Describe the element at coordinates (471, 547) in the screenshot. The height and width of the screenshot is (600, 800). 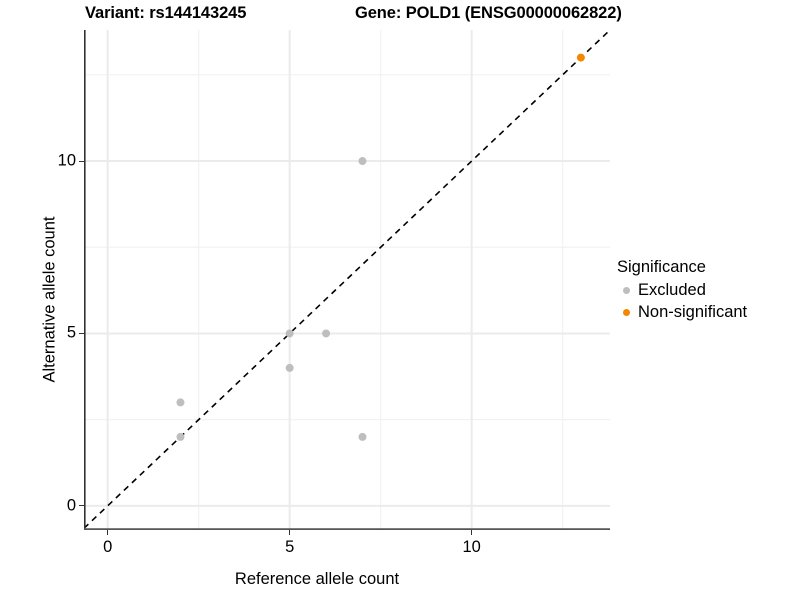
I see `x-tick-label: 10` at that location.